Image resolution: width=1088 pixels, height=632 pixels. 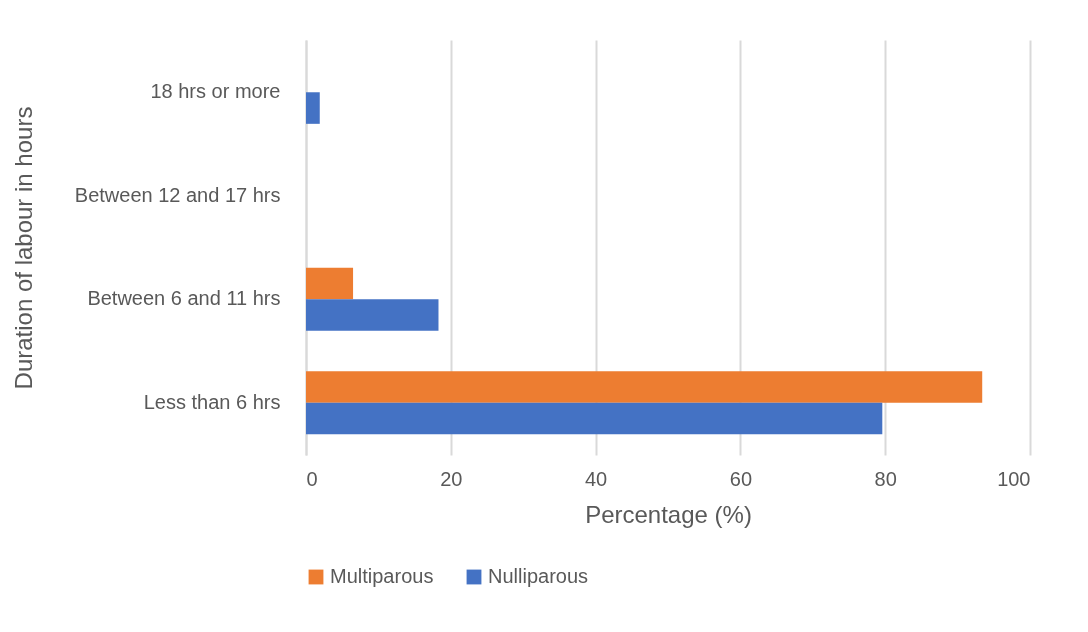 I want to click on y-tick-label: 18 hrs or more, so click(x=215, y=91).